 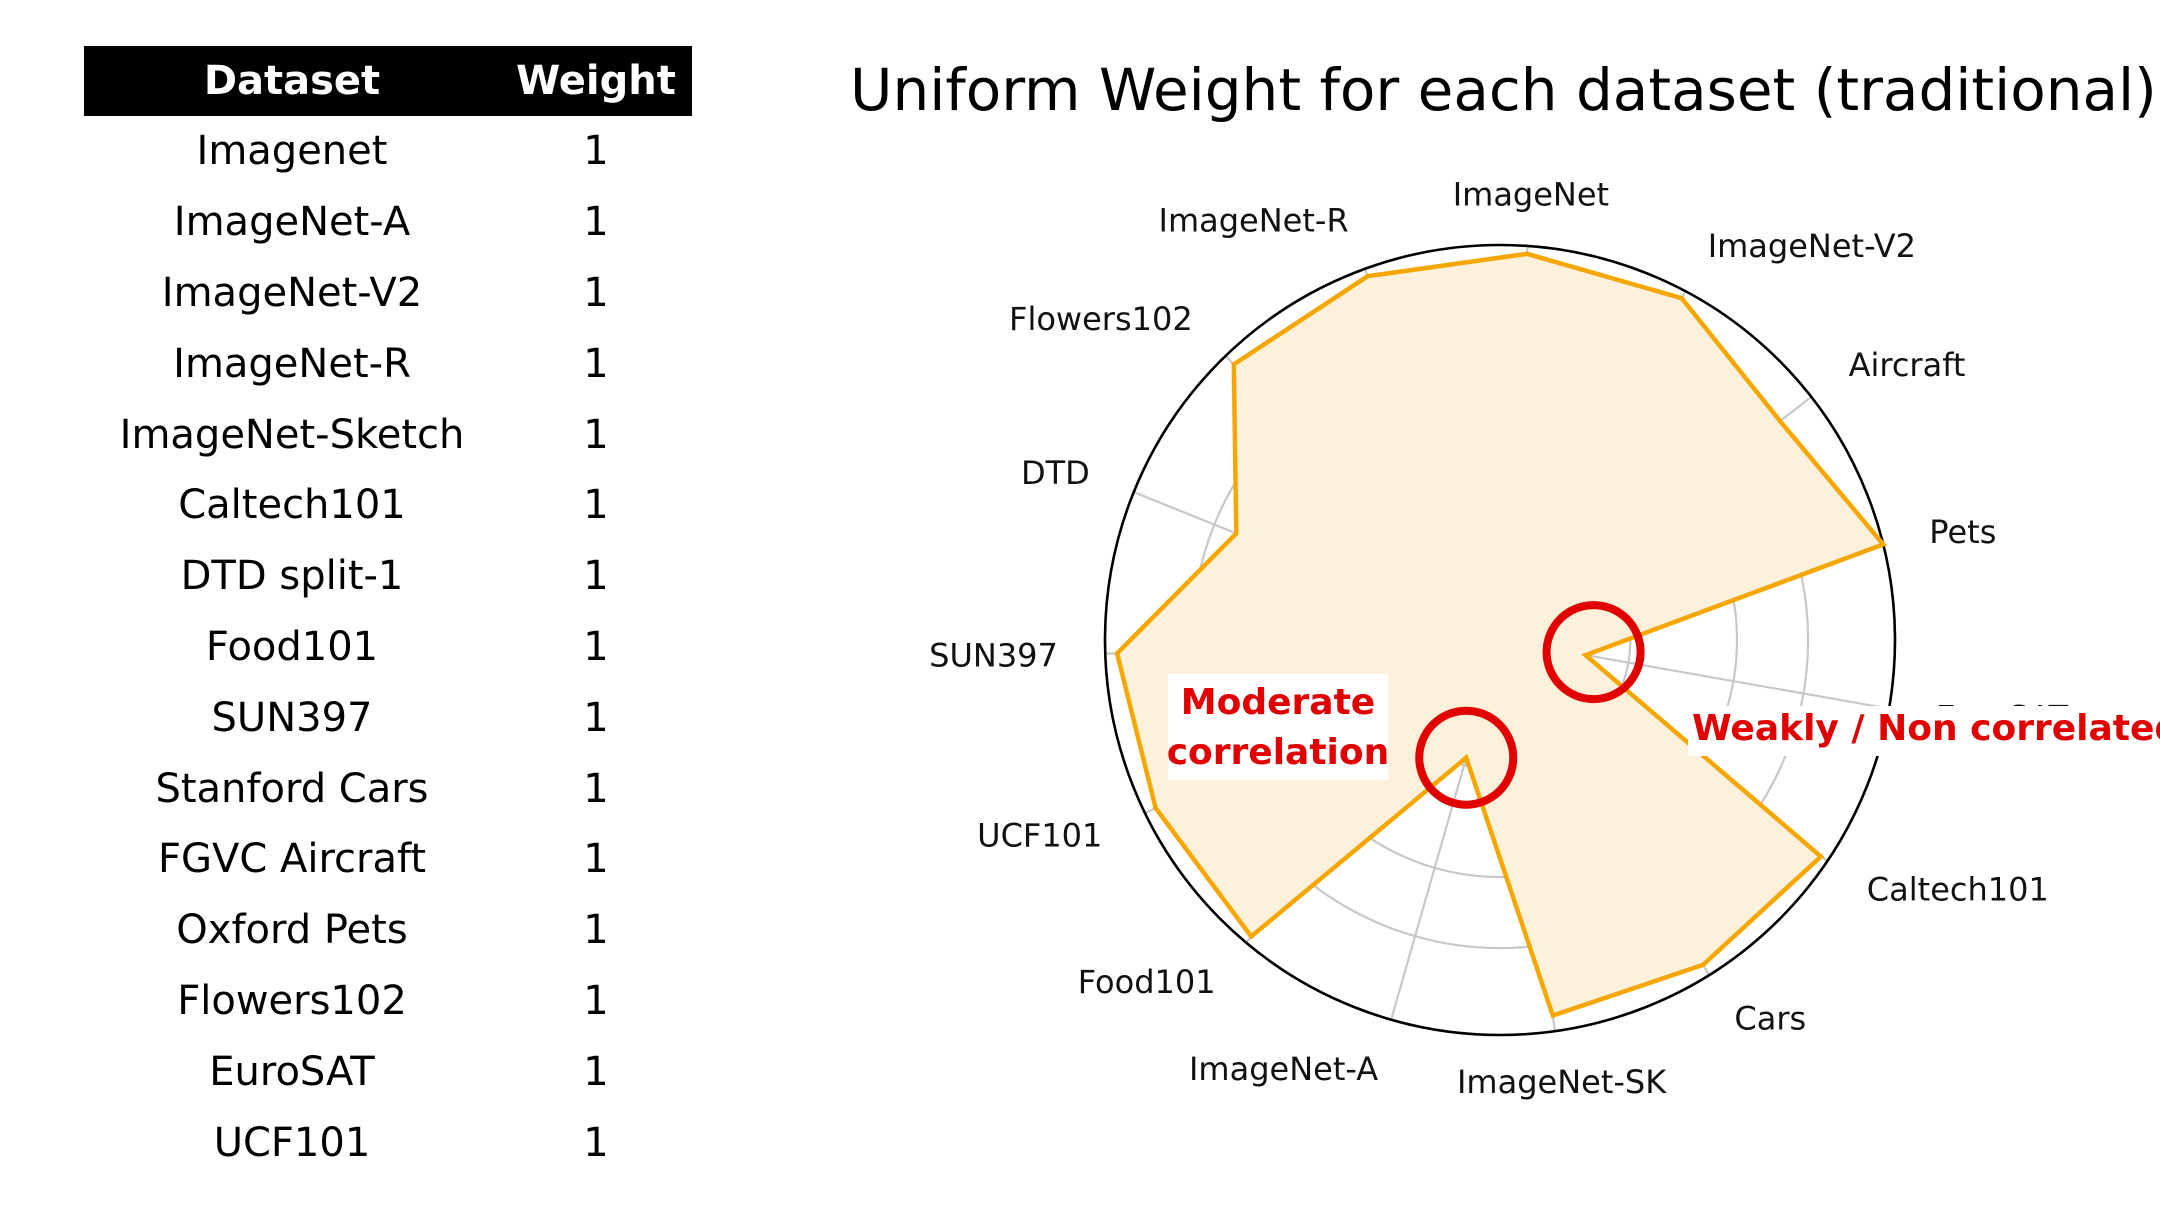 What do you see at coordinates (993, 656) in the screenshot?
I see `axis-label-sun397: SUN397` at bounding box center [993, 656].